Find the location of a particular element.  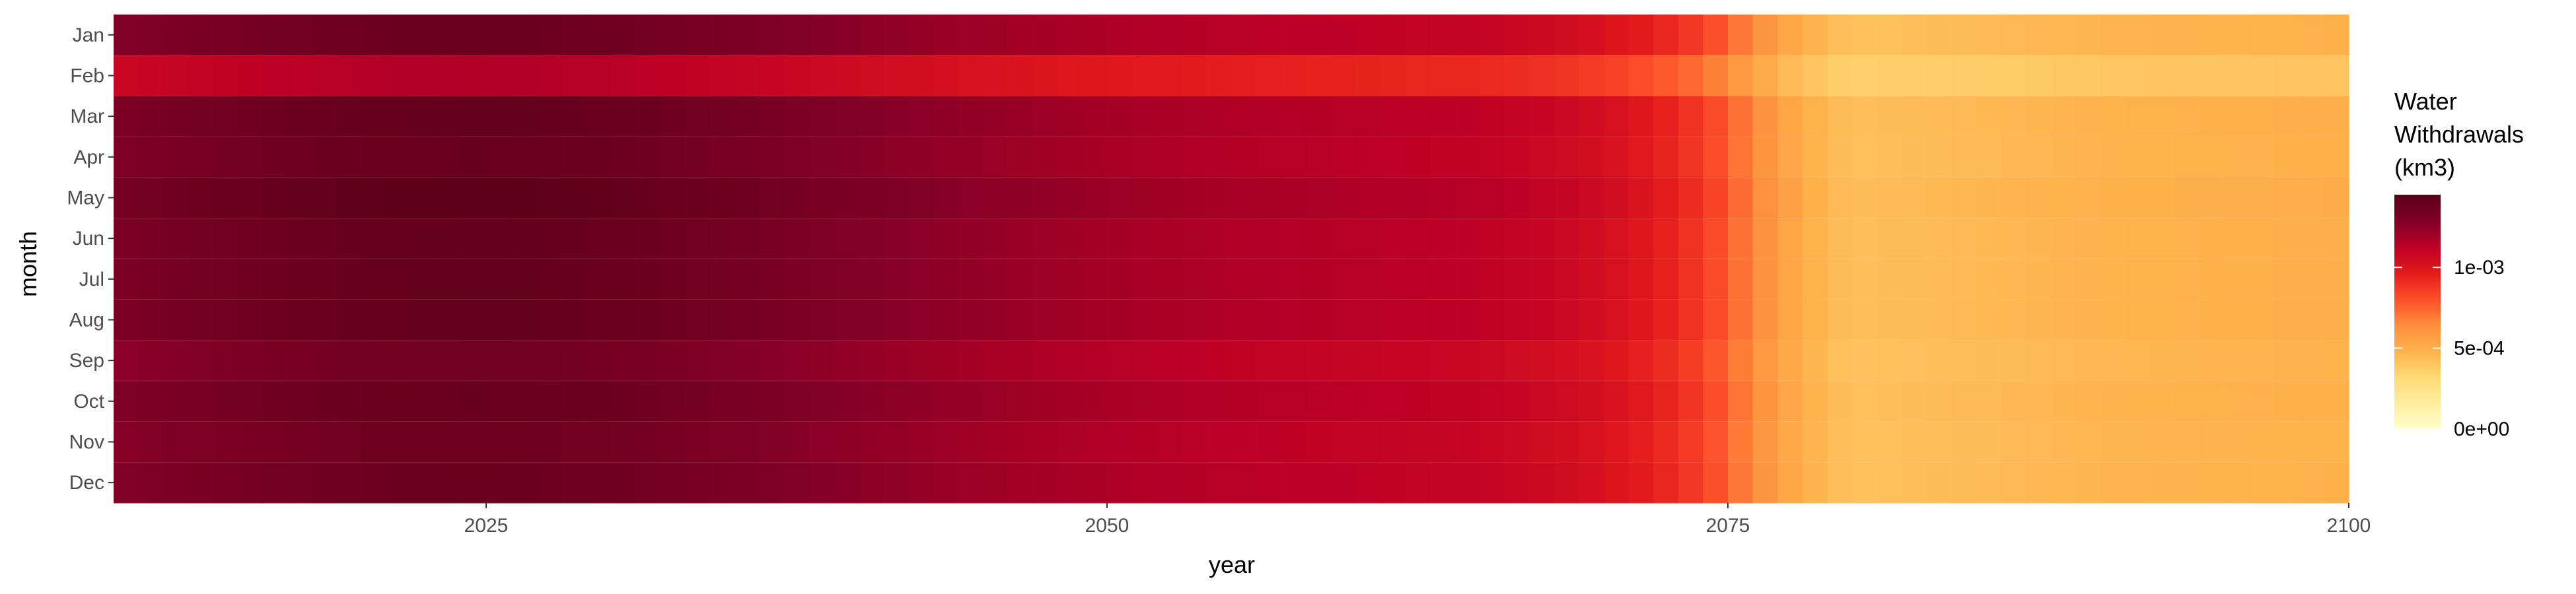

y-tick-label: Jan is located at coordinates (89, 35).